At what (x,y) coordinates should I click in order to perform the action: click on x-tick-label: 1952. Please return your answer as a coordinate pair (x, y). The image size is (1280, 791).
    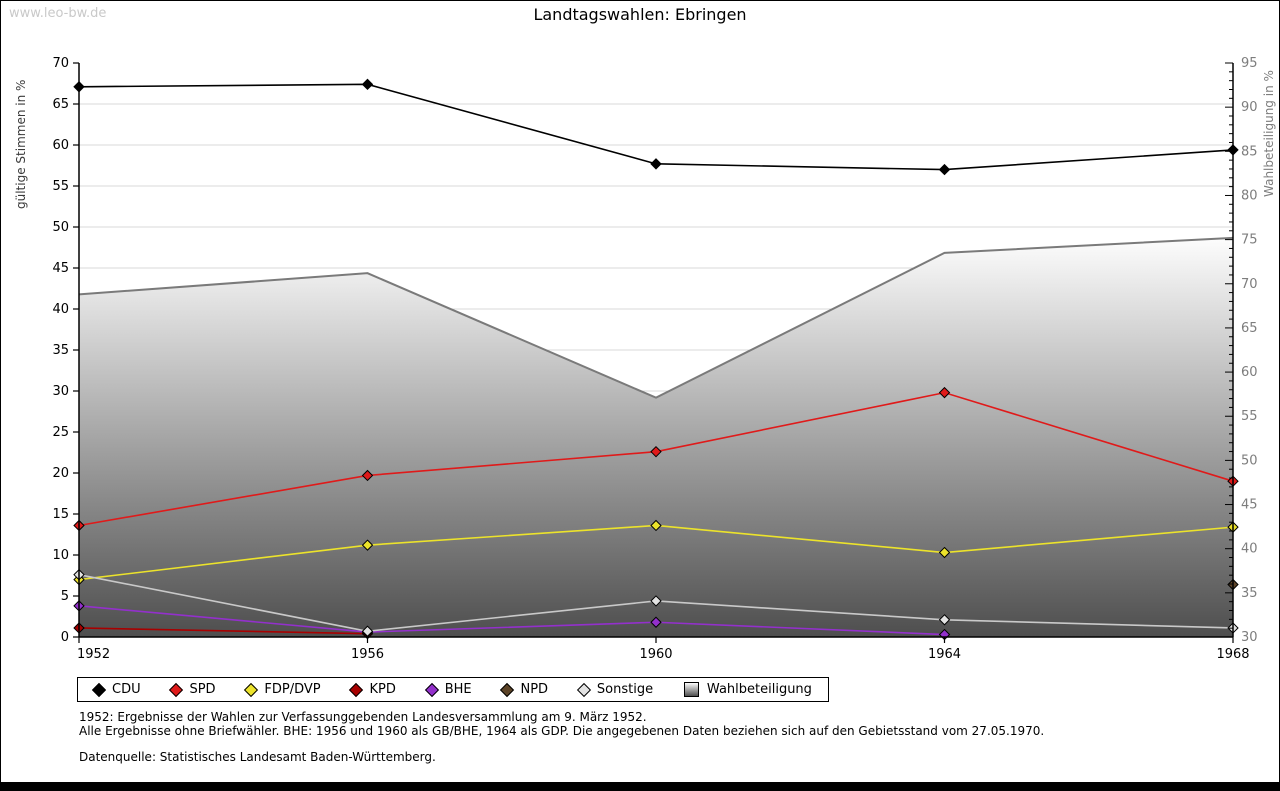
    Looking at the image, I should click on (93, 654).